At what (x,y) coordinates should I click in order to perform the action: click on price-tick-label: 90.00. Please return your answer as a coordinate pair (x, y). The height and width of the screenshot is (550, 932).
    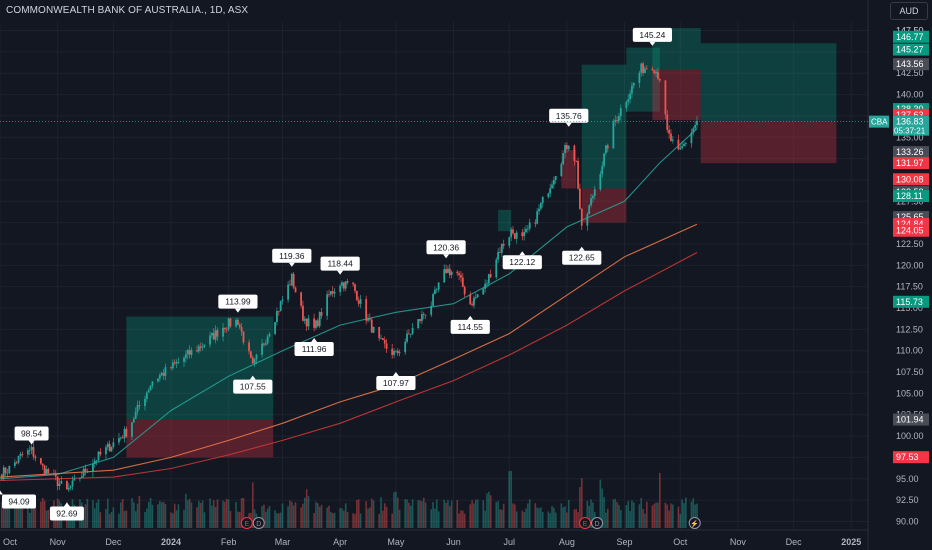
    Looking at the image, I should click on (907, 521).